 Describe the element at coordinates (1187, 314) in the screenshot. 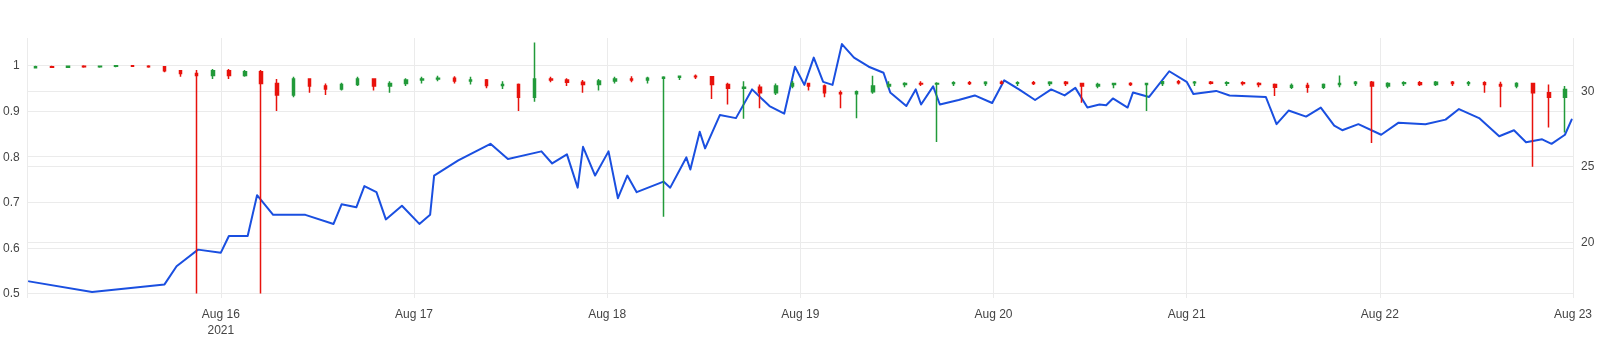

I see `x-tick-label: Aug 21` at that location.